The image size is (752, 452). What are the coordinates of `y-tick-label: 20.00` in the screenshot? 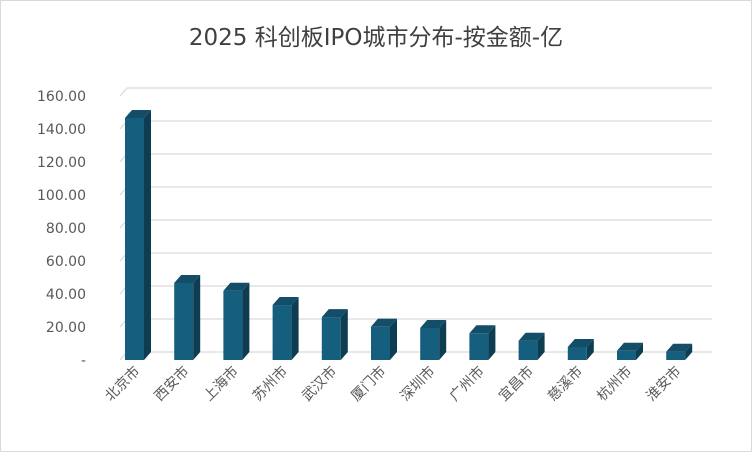 It's located at (66, 328).